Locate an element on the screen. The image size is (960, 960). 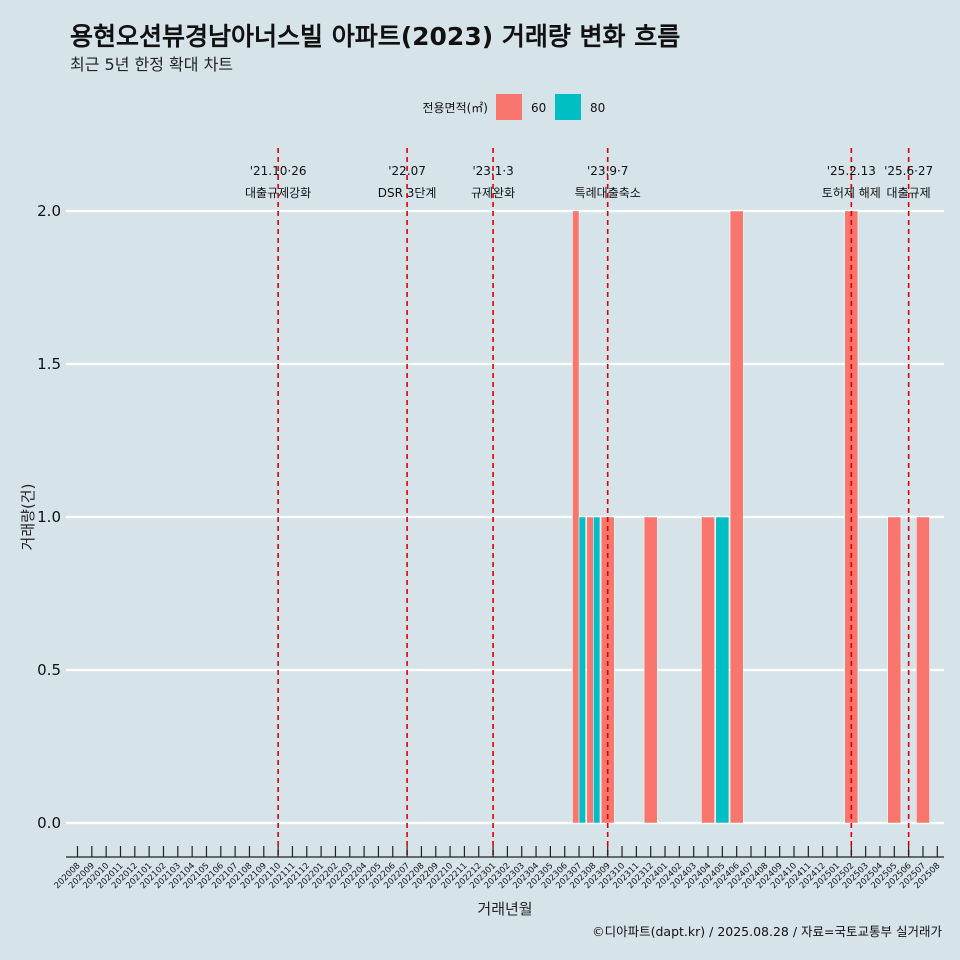
event-date: '21.10·26 is located at coordinates (278, 171).